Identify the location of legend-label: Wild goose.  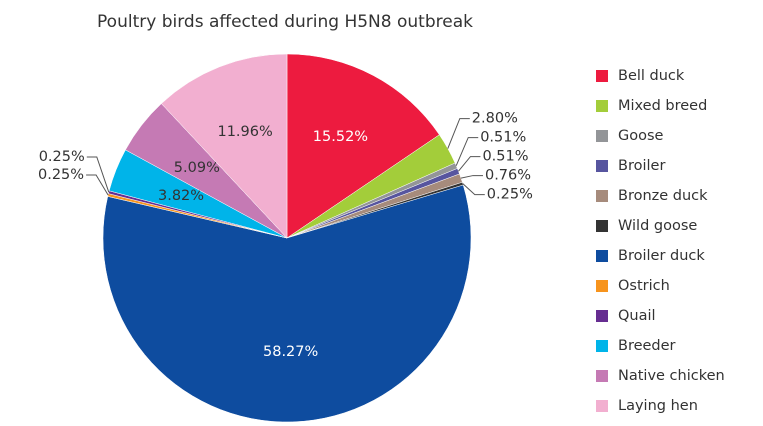
(657, 226).